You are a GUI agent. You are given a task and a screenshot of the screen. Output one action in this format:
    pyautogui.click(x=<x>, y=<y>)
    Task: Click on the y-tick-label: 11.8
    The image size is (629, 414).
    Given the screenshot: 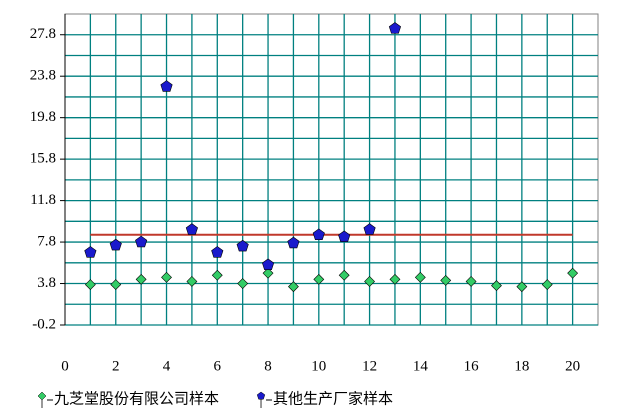 What is the action you would take?
    pyautogui.click(x=43, y=200)
    